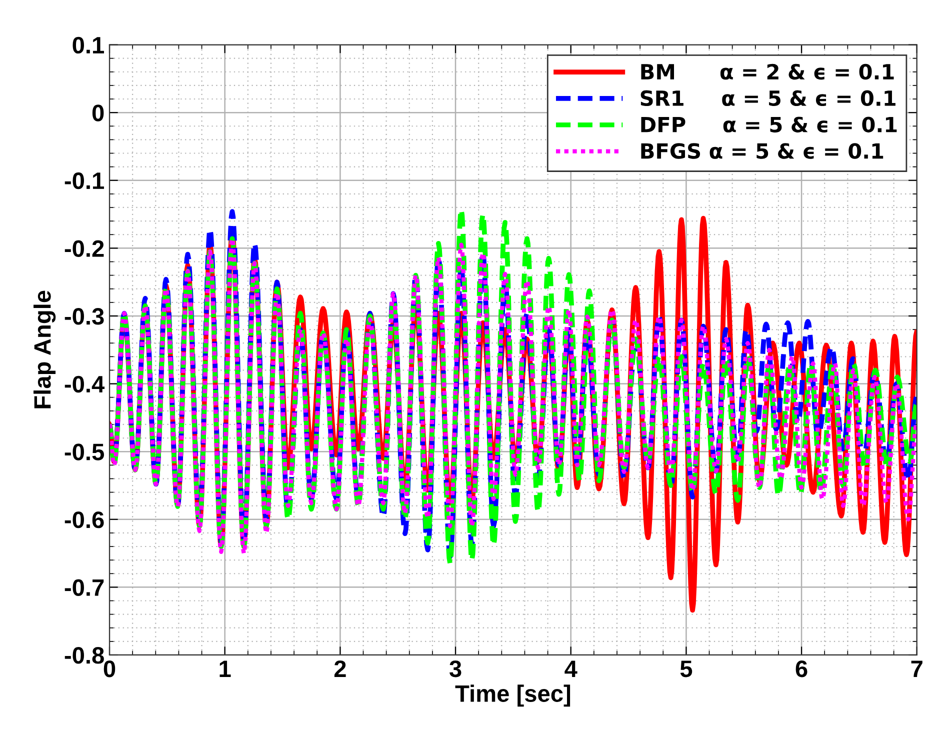 Image resolution: width=928 pixels, height=746 pixels. I want to click on y-tick-label: -0.7, so click(84, 587).